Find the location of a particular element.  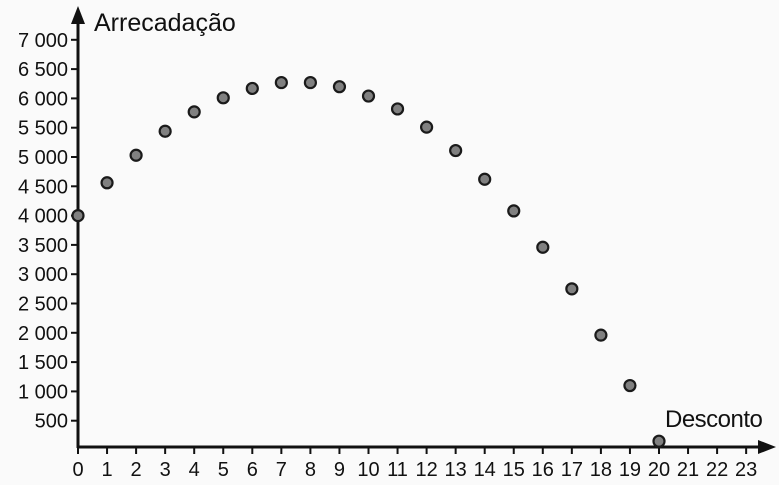

y-tick-label: 6 500 is located at coordinates (43, 70).